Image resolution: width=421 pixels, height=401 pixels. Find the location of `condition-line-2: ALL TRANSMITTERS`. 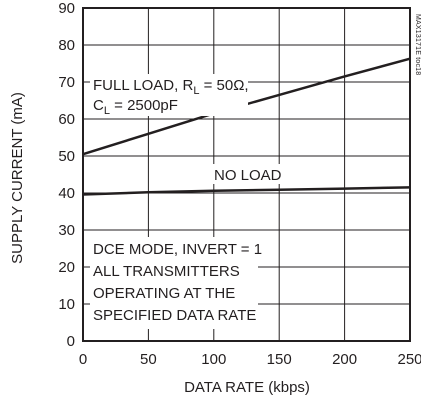

condition-line-2: ALL TRANSMITTERS is located at coordinates (166, 271).